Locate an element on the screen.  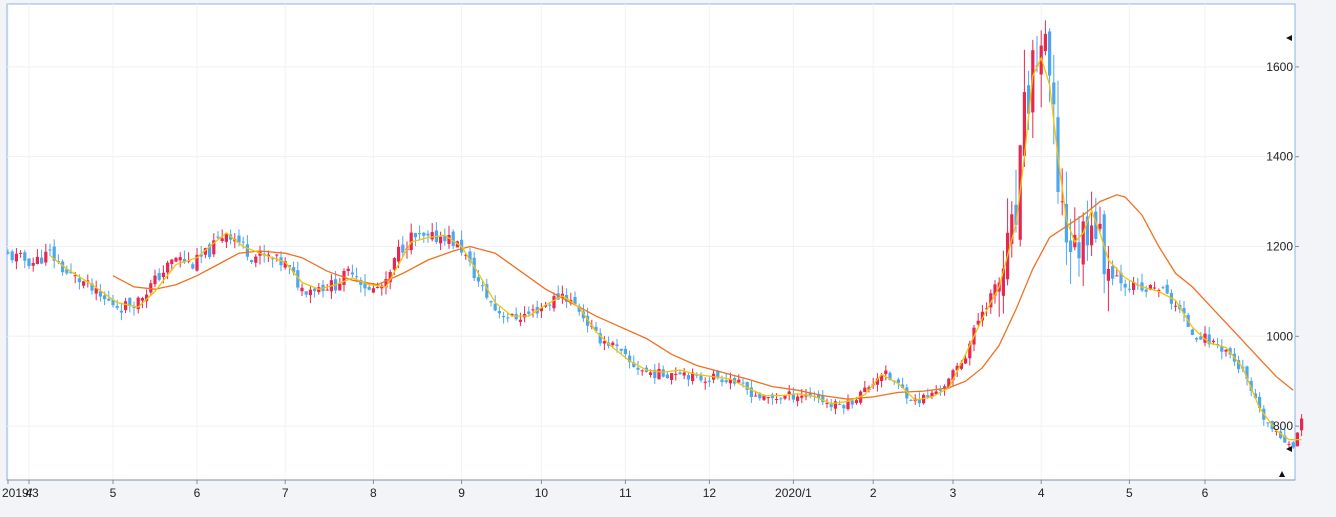
y-tick-label: 1600 is located at coordinates (1279, 67).